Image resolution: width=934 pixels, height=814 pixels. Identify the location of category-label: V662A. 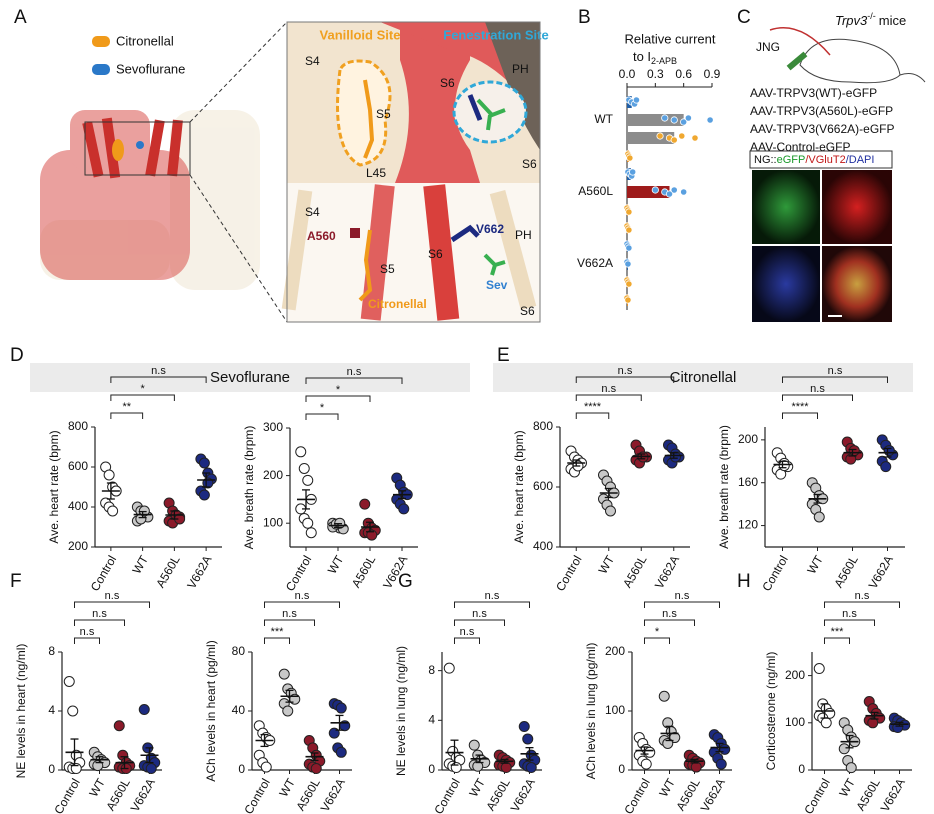
(595, 263).